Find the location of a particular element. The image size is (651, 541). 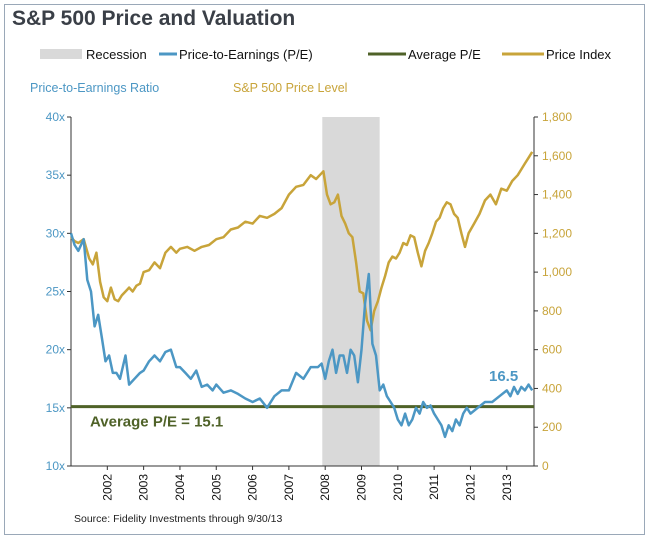

right-tick-label: 400 is located at coordinates (552, 388).